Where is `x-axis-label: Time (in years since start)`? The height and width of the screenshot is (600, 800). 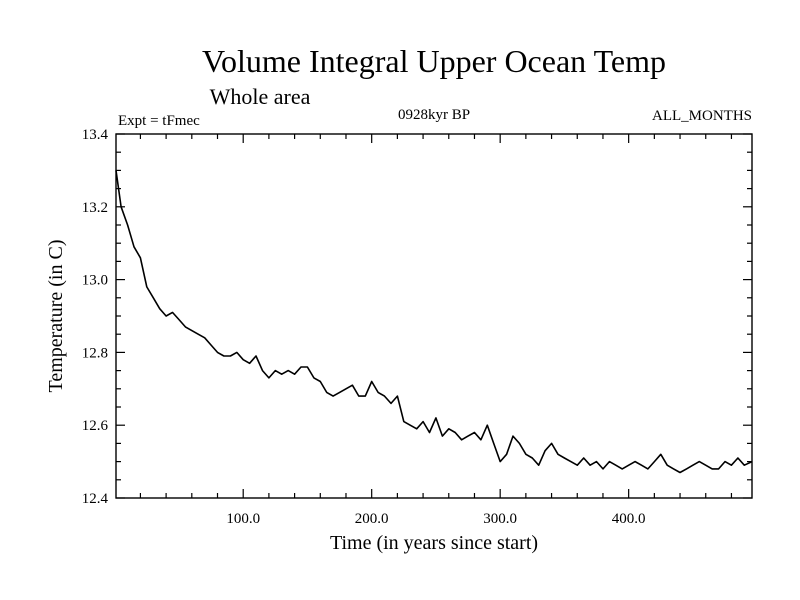
x-axis-label: Time (in years since start) is located at coordinates (434, 543).